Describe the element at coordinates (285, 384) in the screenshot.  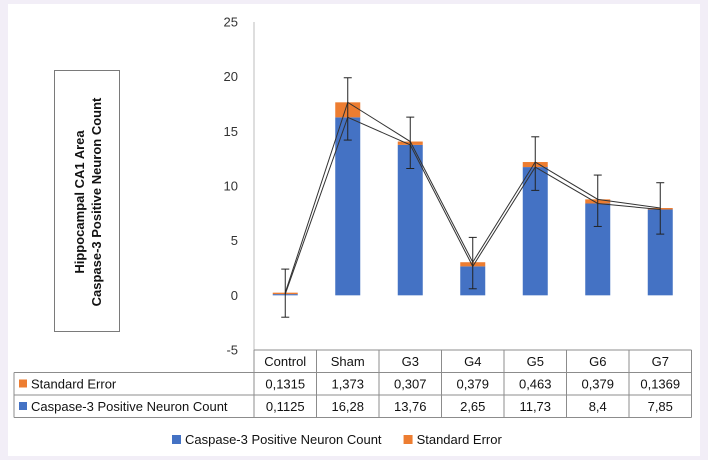
I see `table-value: 0,1315` at that location.